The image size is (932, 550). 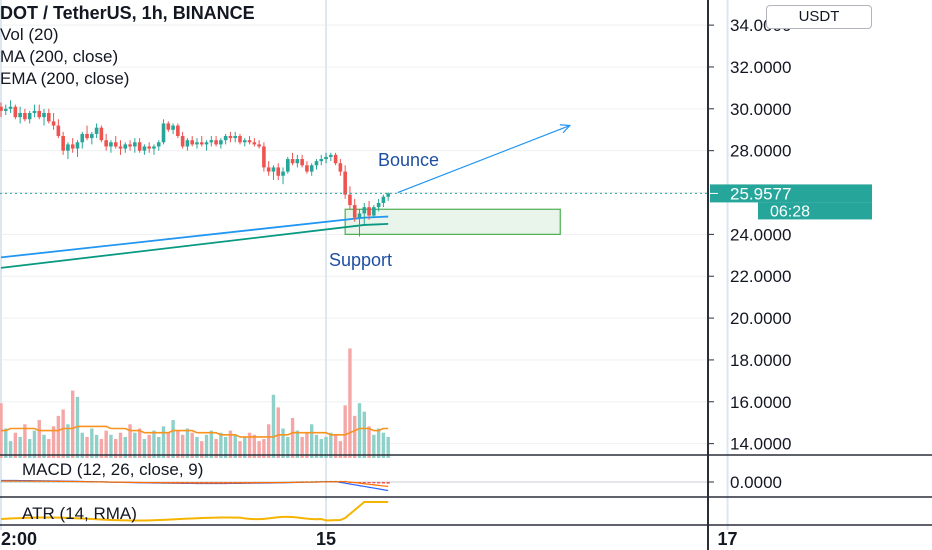 What do you see at coordinates (79, 513) in the screenshot?
I see `atr-pane-label: ATR (14, RMA)` at bounding box center [79, 513].